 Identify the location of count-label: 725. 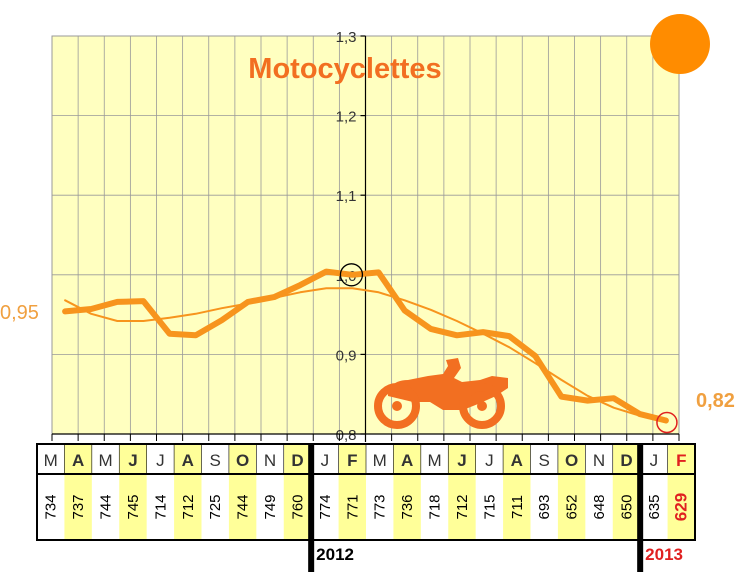
(215, 506).